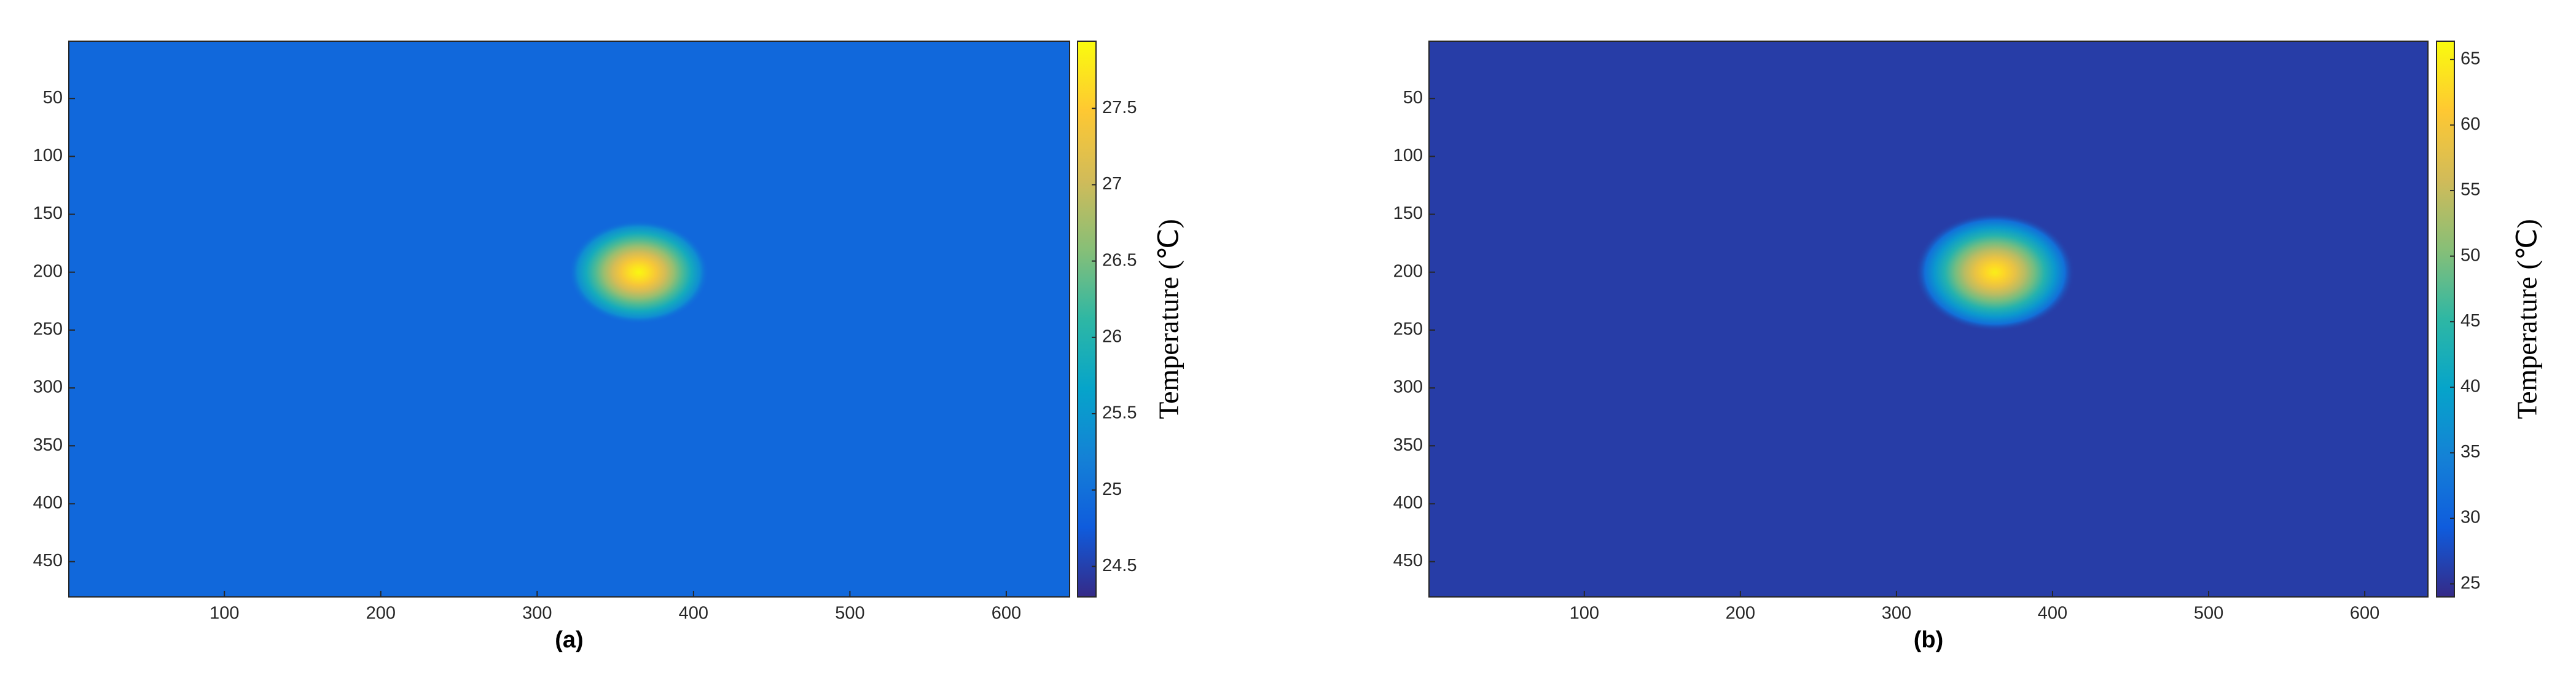 The image size is (2576, 675). I want to click on colorbar-tick-label: 24.5, so click(1119, 565).